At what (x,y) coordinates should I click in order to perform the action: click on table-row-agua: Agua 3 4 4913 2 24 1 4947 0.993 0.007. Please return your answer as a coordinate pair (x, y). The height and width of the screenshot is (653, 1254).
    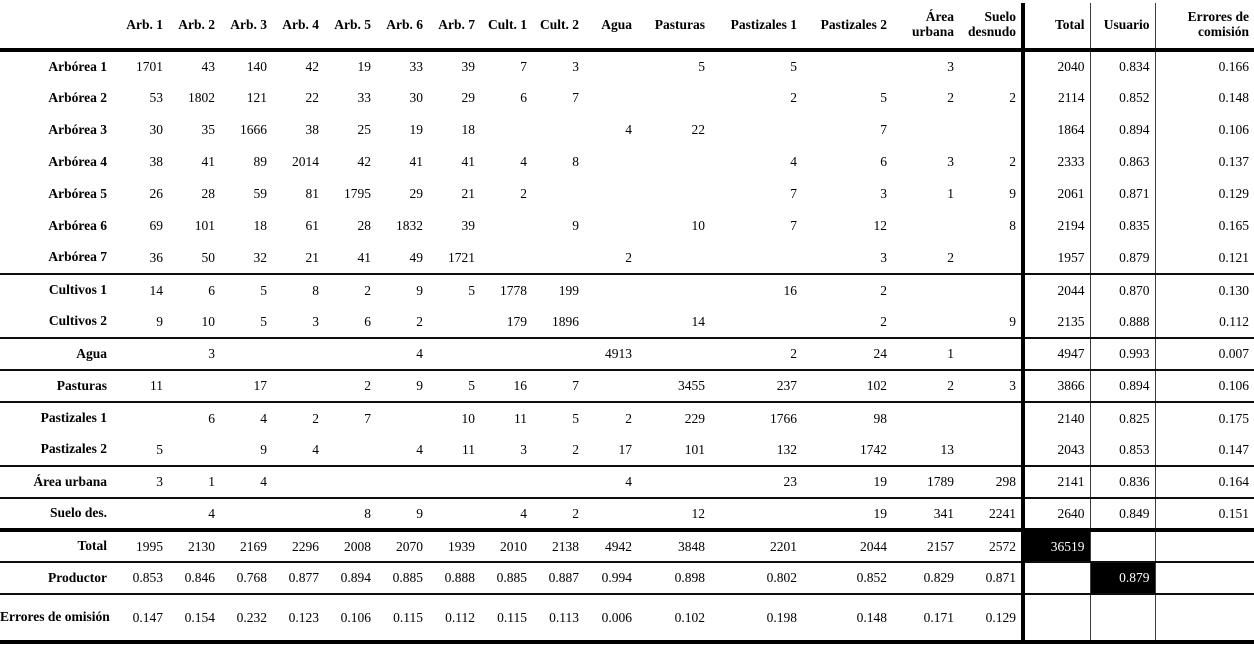
    Looking at the image, I should click on (627, 354).